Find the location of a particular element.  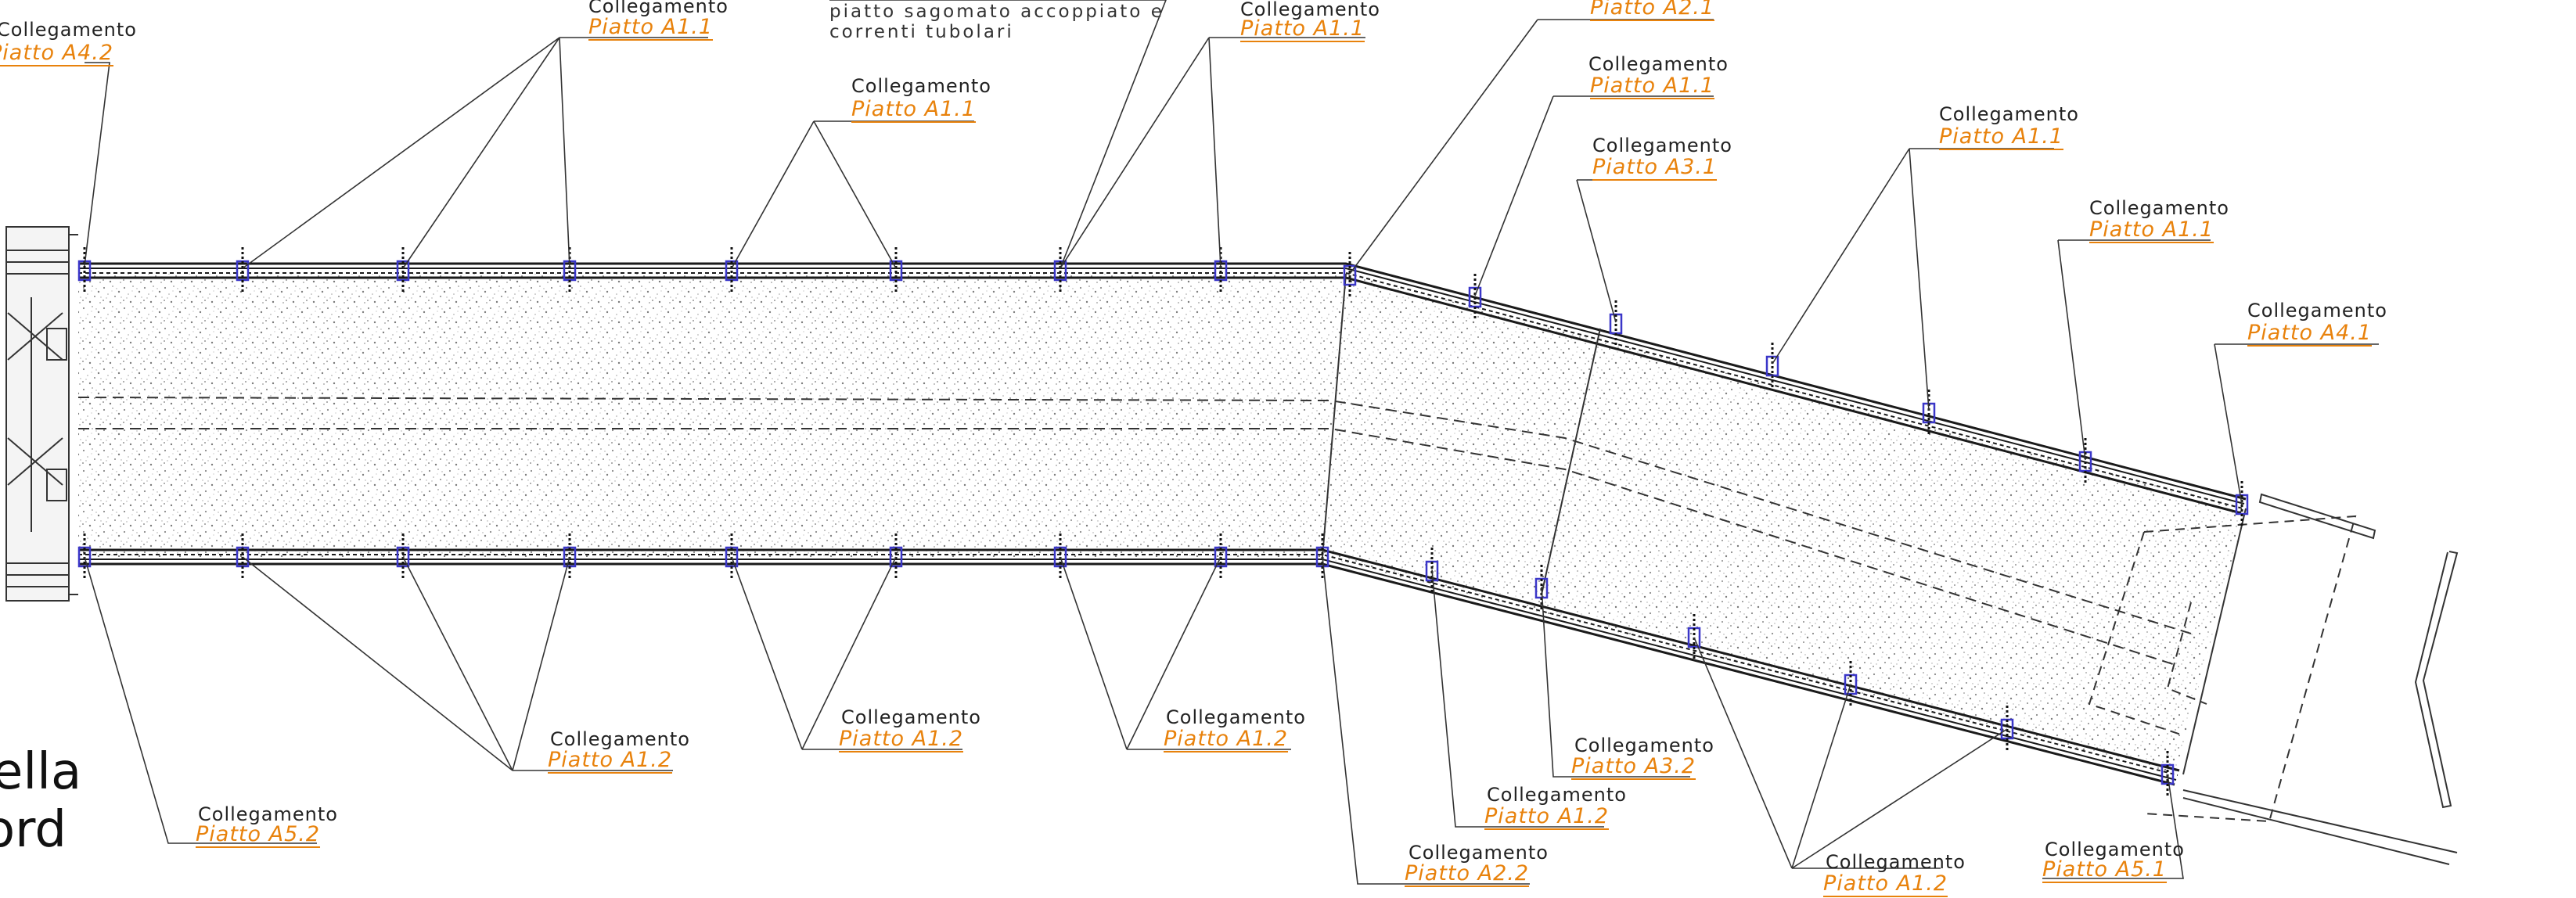

callout-reference: Piatto A2.1 is located at coordinates (1652, 10).